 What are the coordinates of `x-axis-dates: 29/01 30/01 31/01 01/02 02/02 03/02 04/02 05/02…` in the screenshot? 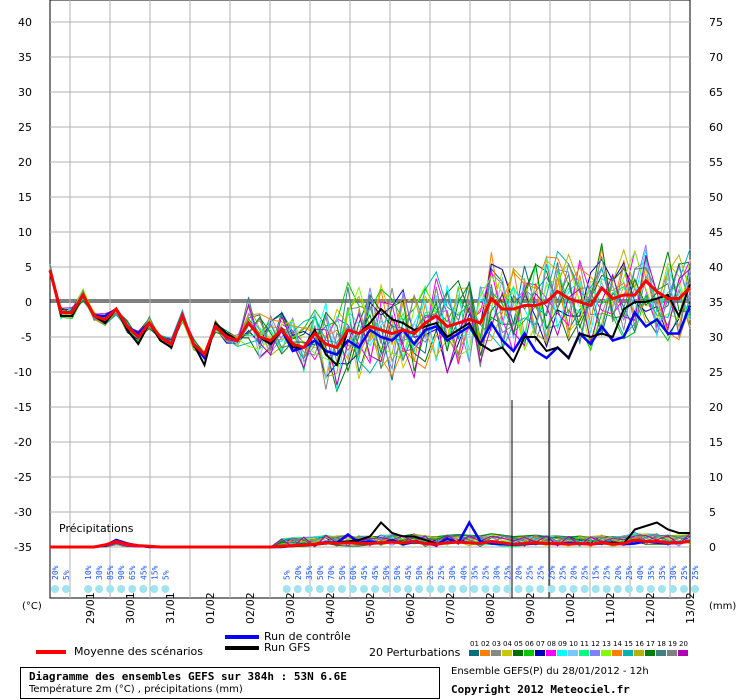 It's located at (390, 608).